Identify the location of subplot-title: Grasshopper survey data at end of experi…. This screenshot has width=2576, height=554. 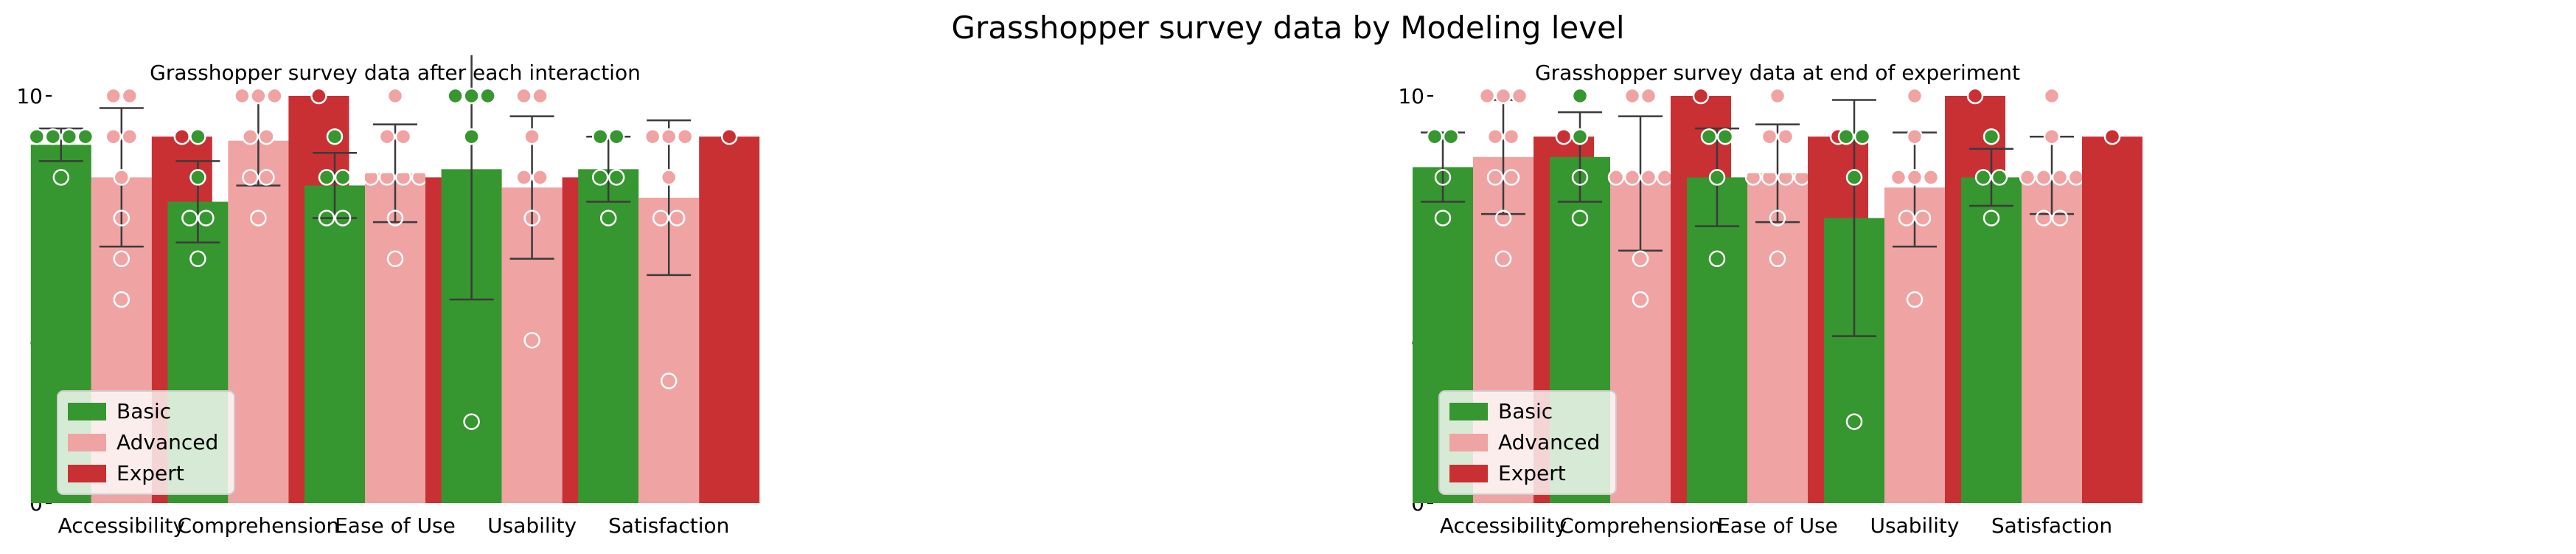
(1777, 72).